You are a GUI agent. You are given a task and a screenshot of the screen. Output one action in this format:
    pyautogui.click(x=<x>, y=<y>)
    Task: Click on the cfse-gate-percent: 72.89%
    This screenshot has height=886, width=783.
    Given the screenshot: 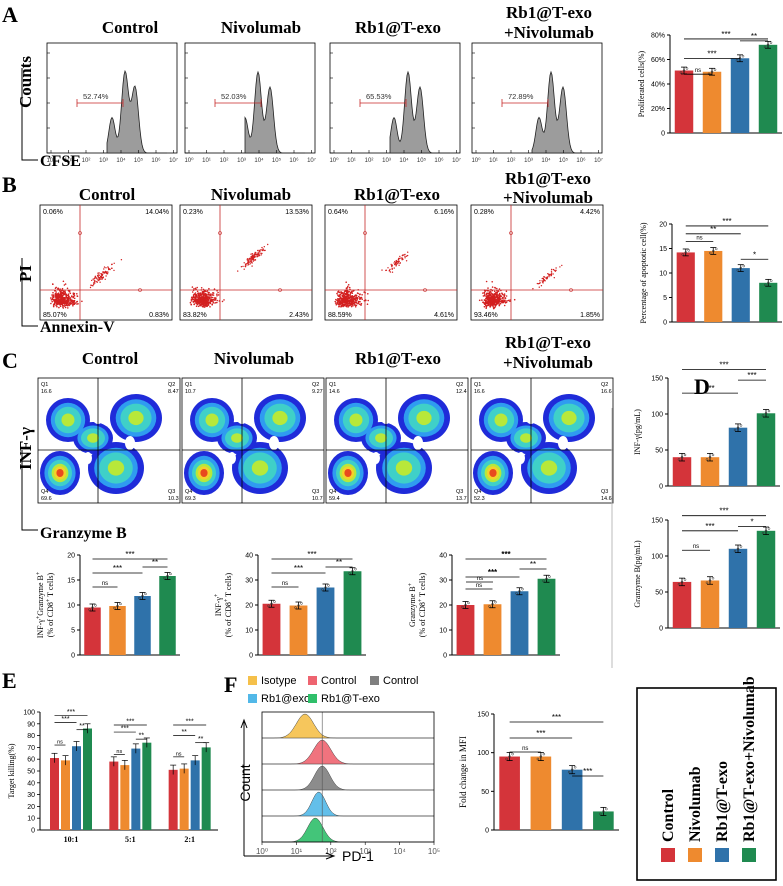 What is the action you would take?
    pyautogui.click(x=521, y=96)
    